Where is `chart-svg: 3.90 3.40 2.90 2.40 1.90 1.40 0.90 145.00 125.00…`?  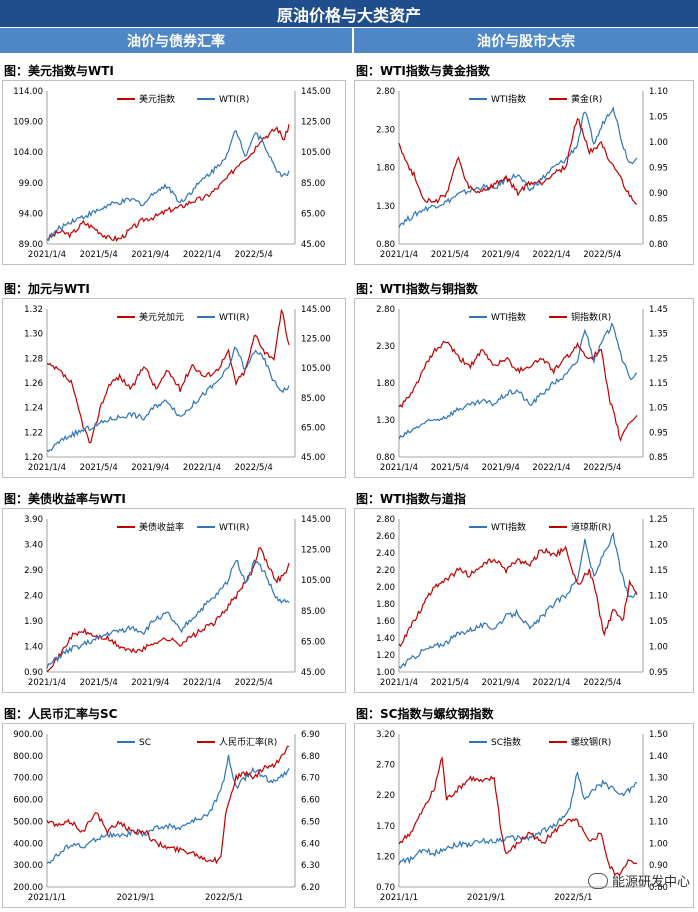
chart-svg: 3.90 3.40 2.90 2.40 1.90 1.40 0.90 145.00 125.00… is located at coordinates (177, 601).